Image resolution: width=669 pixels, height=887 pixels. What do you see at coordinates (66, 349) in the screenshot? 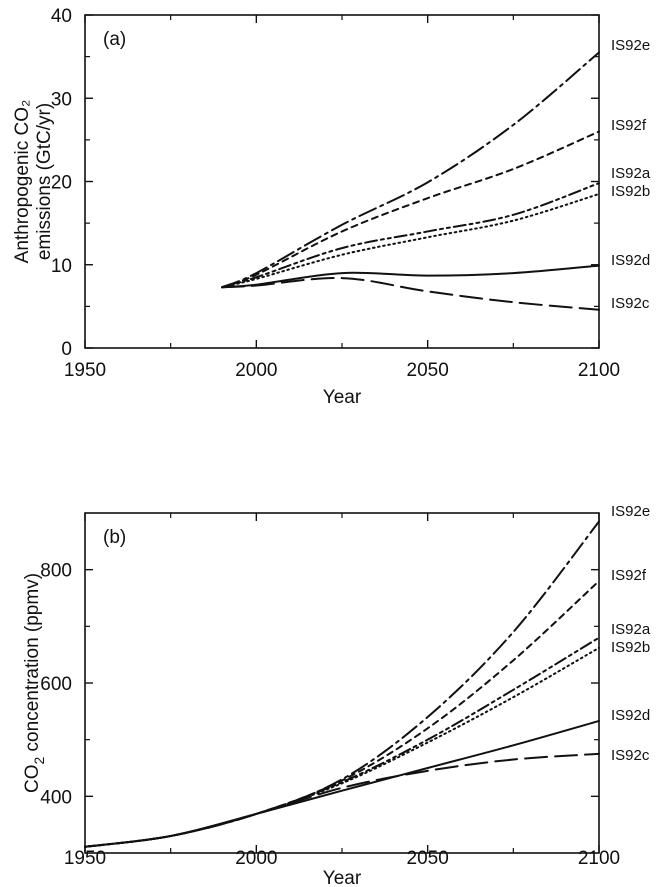
I see `y-tick-label: 0` at bounding box center [66, 349].